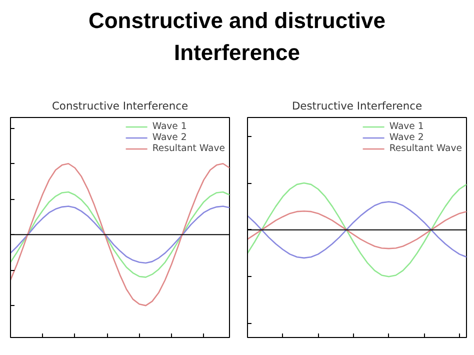  Describe the element at coordinates (357, 106) in the screenshot. I see `chart-title: Destructive Interference` at that location.